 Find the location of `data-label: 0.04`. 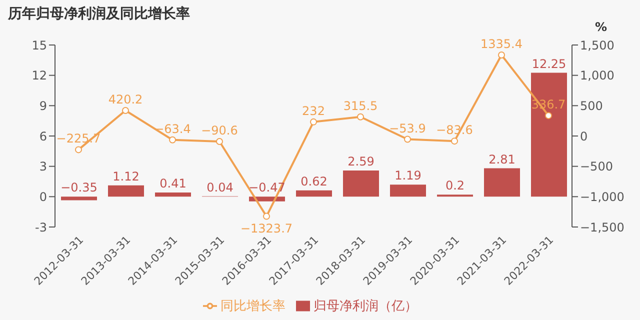

data-label: 0.04 is located at coordinates (220, 187).